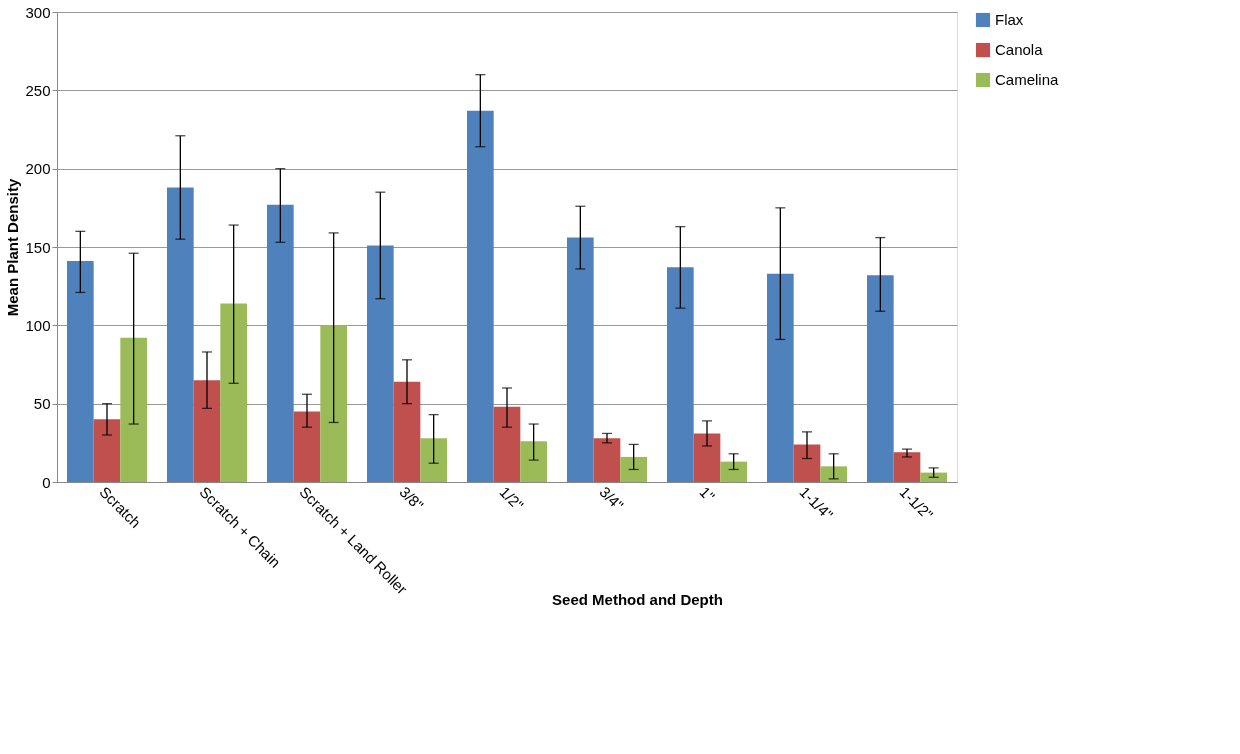 Image resolution: width=1240 pixels, height=754 pixels. Describe the element at coordinates (38, 247) in the screenshot. I see `y-tick-label: 150` at that location.